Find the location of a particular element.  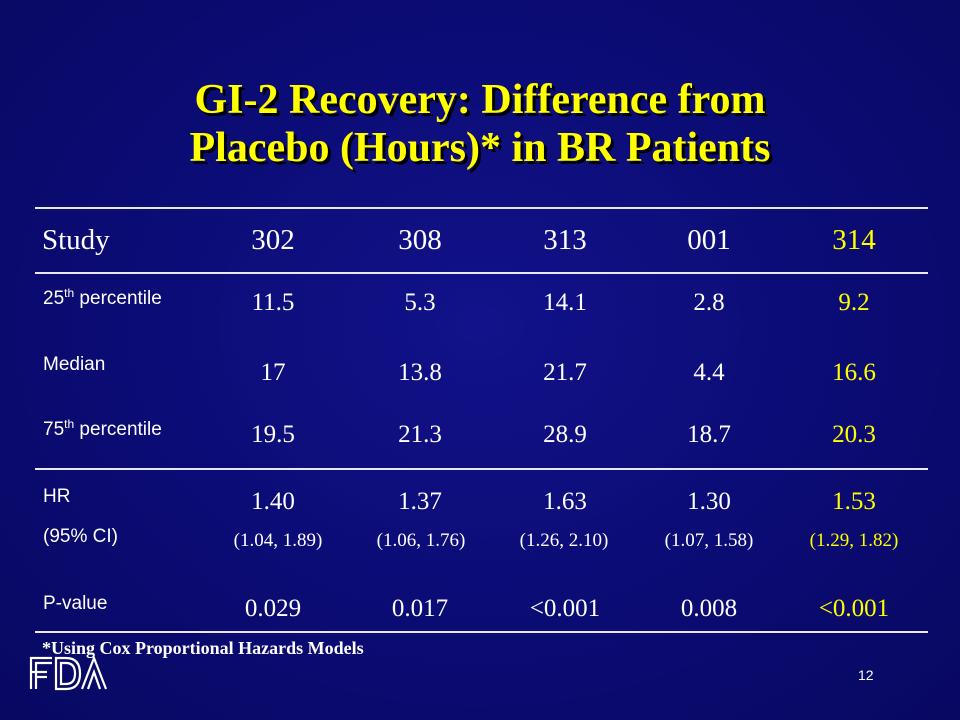

header-study-001: 001 is located at coordinates (709, 240).